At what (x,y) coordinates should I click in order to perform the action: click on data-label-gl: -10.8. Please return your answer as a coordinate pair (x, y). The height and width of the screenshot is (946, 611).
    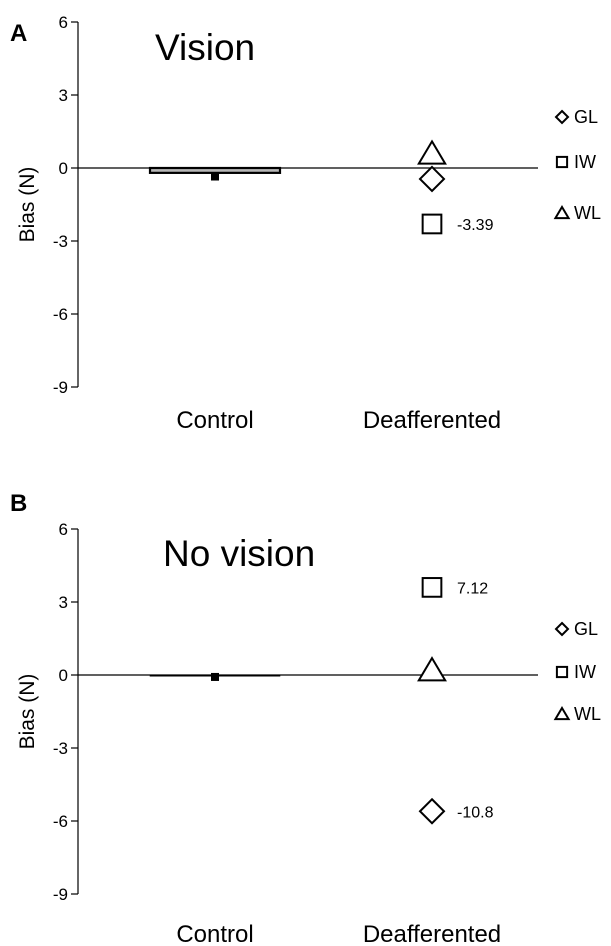
    Looking at the image, I should click on (475, 812).